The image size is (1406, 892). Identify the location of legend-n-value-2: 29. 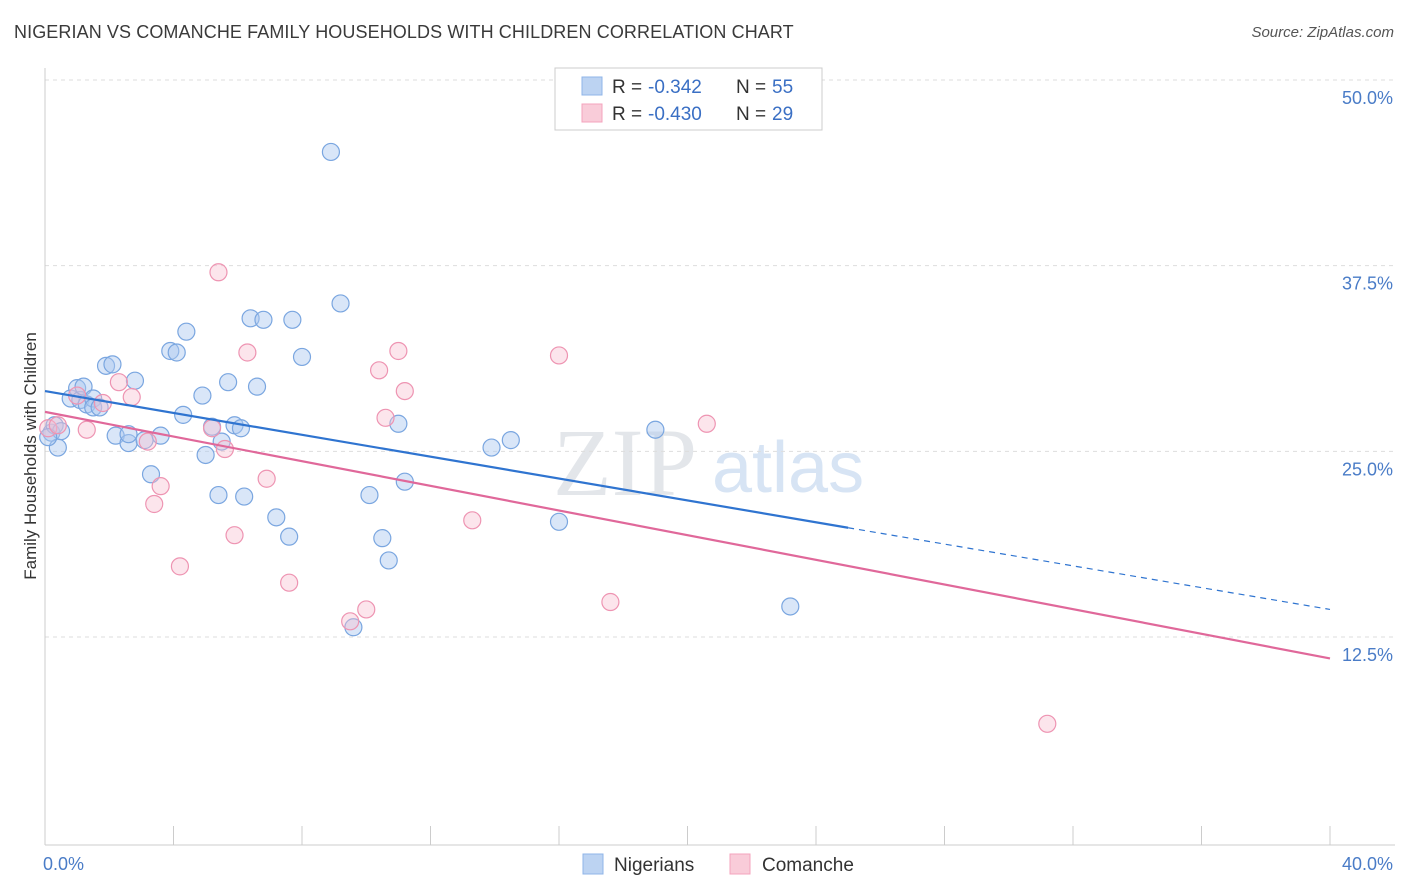
(782, 114).